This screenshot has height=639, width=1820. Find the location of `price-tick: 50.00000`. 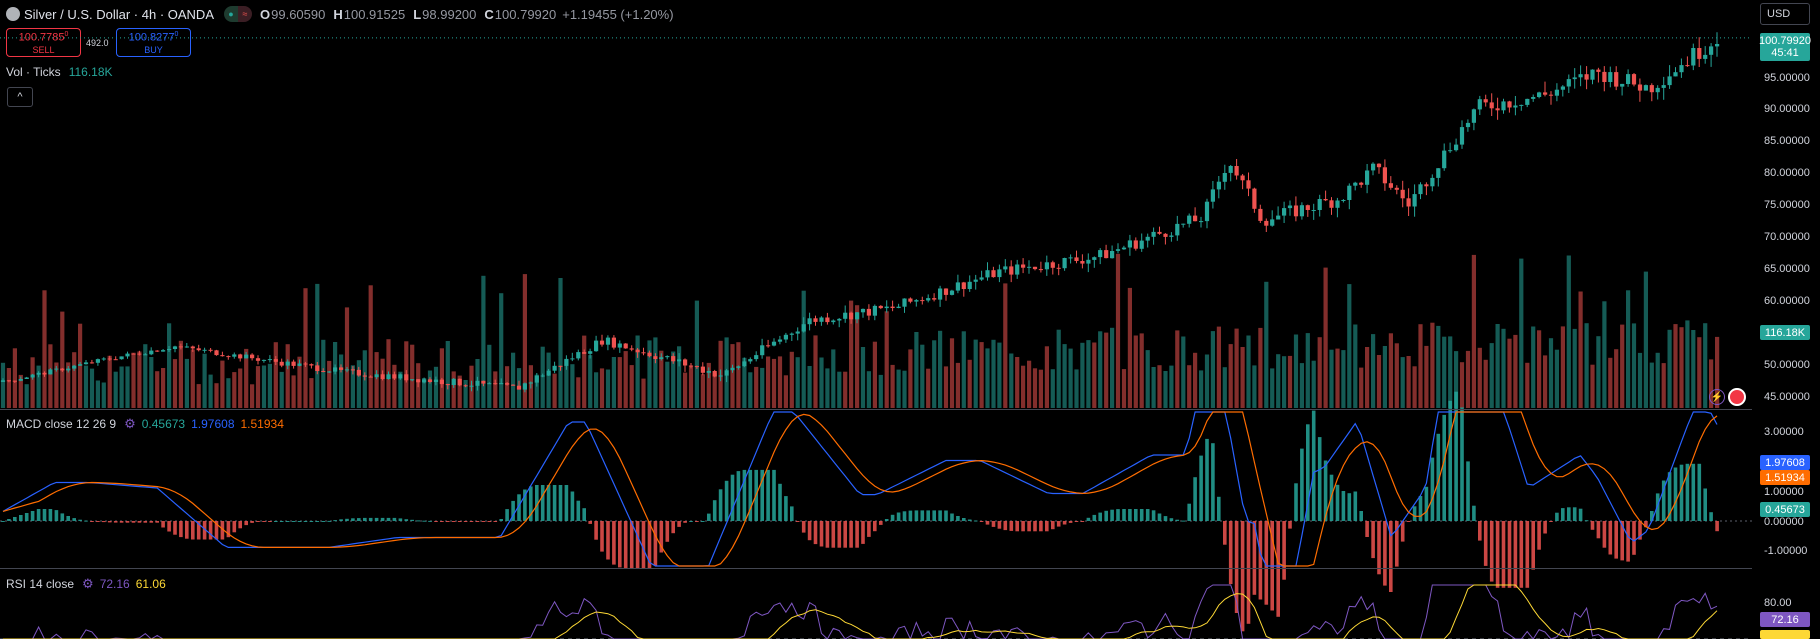

price-tick: 50.00000 is located at coordinates (1787, 365).